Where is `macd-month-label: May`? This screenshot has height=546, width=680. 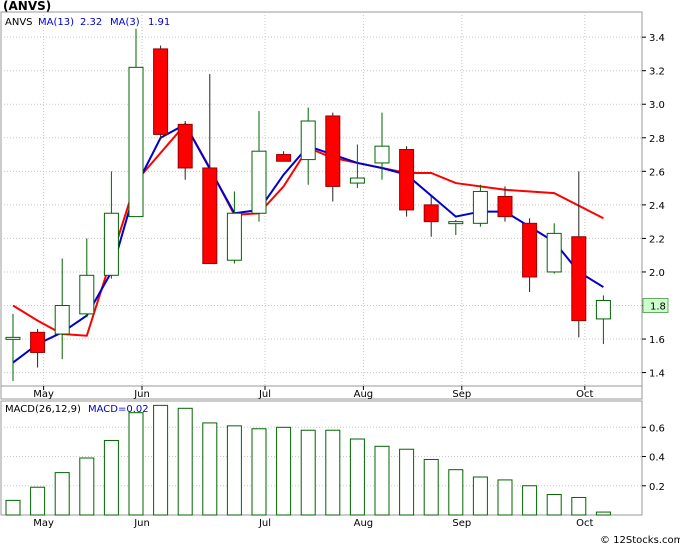 macd-month-label: May is located at coordinates (43, 523).